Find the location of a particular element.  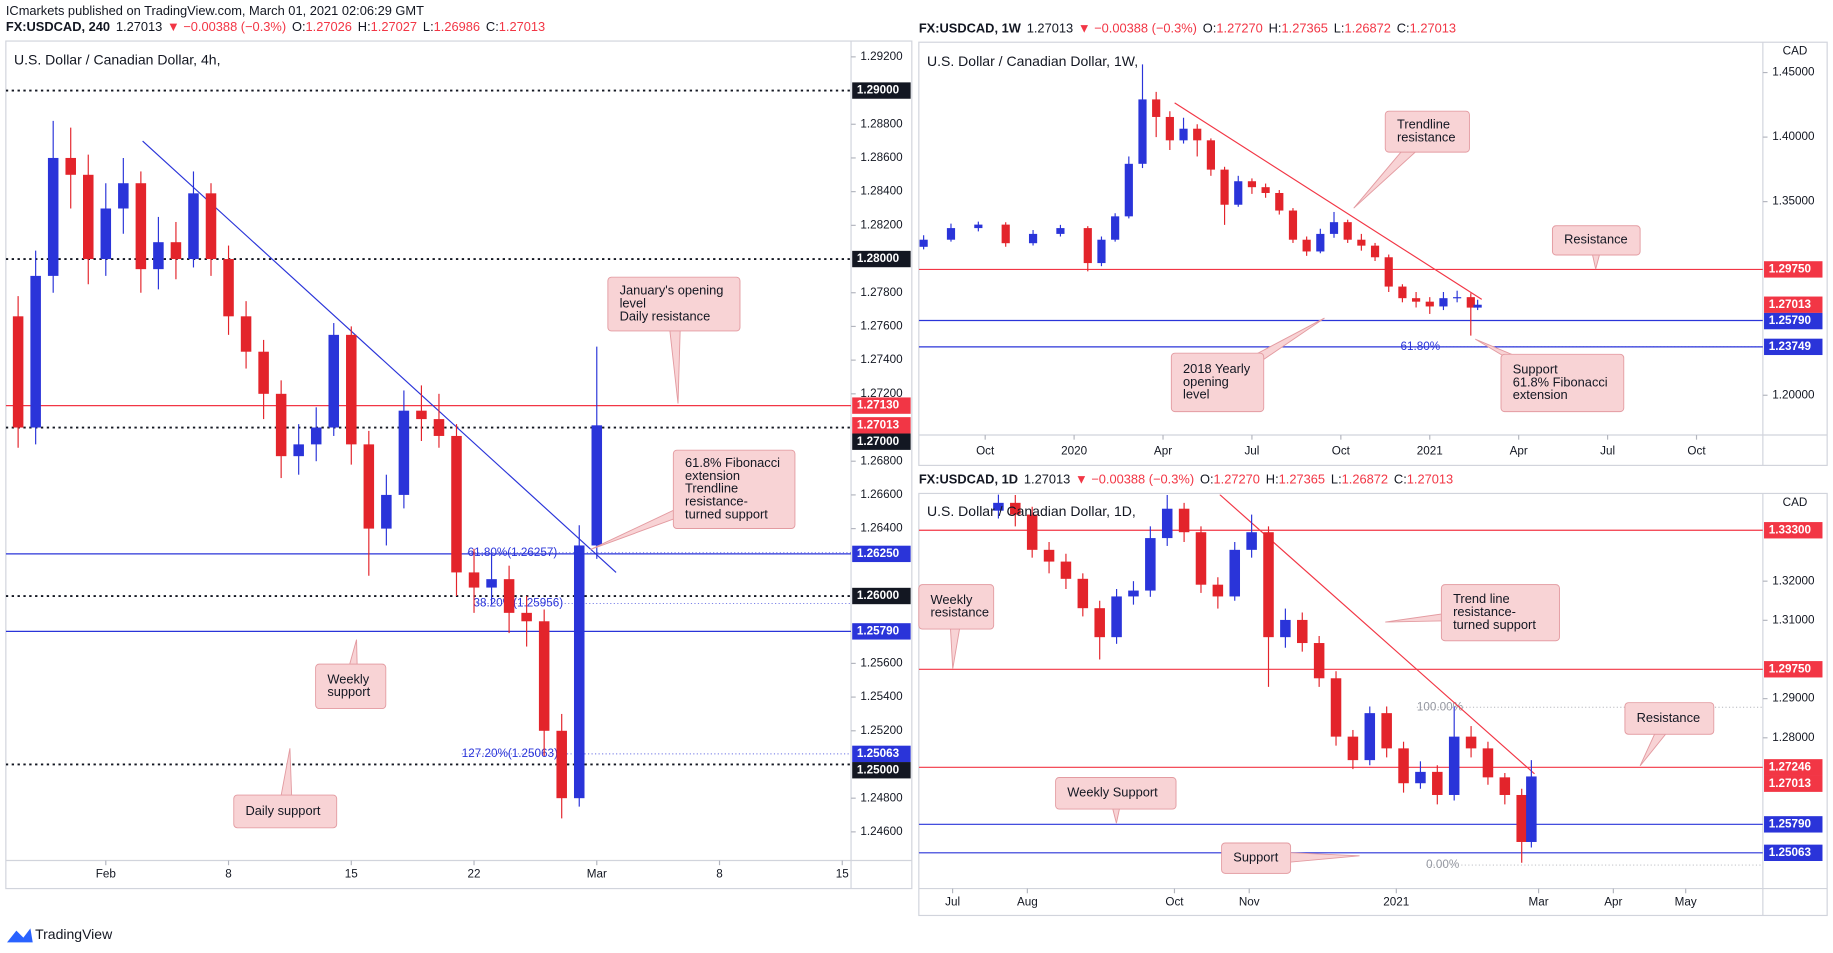

header-ohlc-key: H: is located at coordinates (1272, 479).